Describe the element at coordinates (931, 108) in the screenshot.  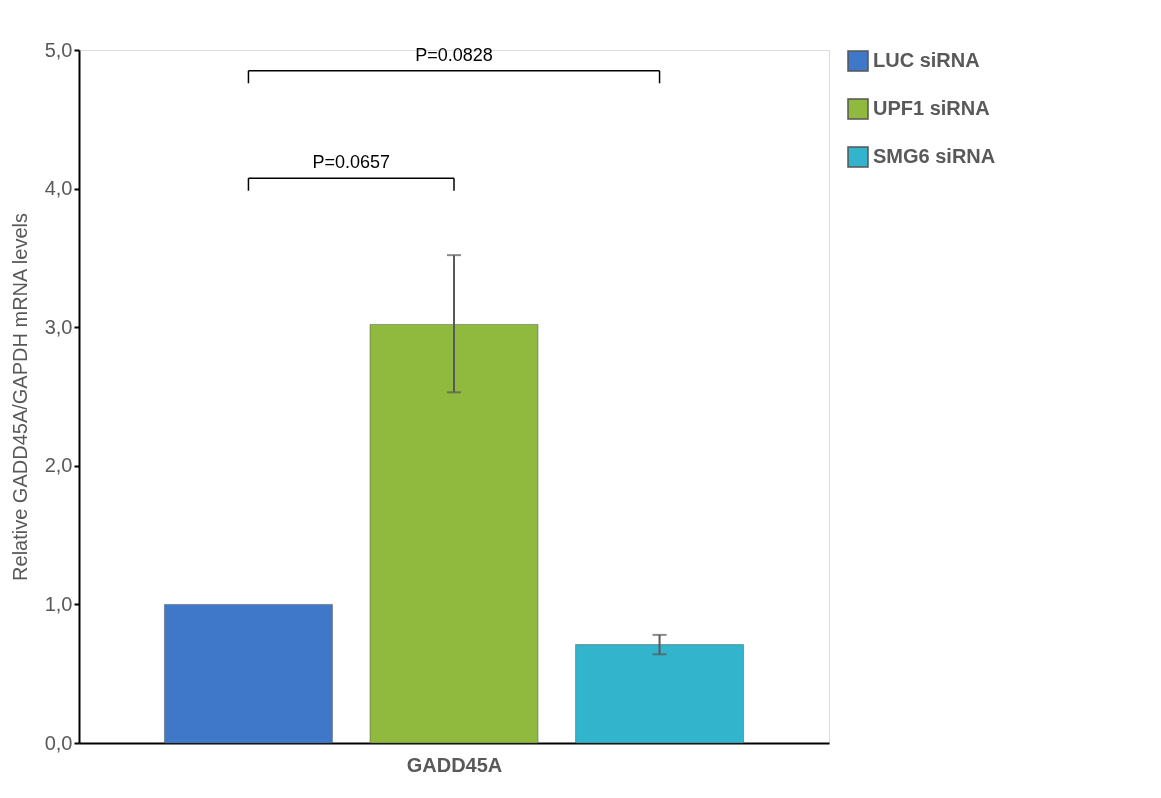
I see `legend-label: UPF1 siRNA` at that location.